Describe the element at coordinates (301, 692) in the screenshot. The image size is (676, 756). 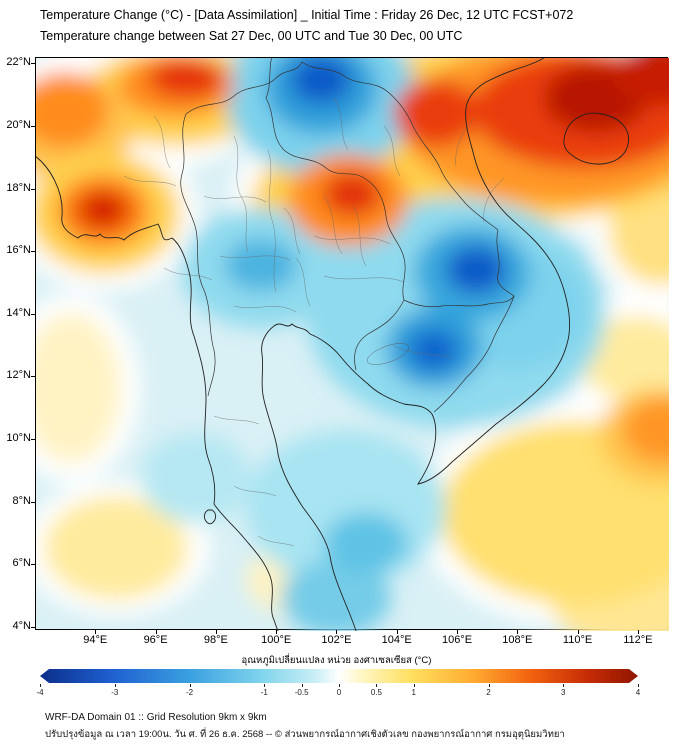
I see `colorbar-tick-label: -0.5` at that location.